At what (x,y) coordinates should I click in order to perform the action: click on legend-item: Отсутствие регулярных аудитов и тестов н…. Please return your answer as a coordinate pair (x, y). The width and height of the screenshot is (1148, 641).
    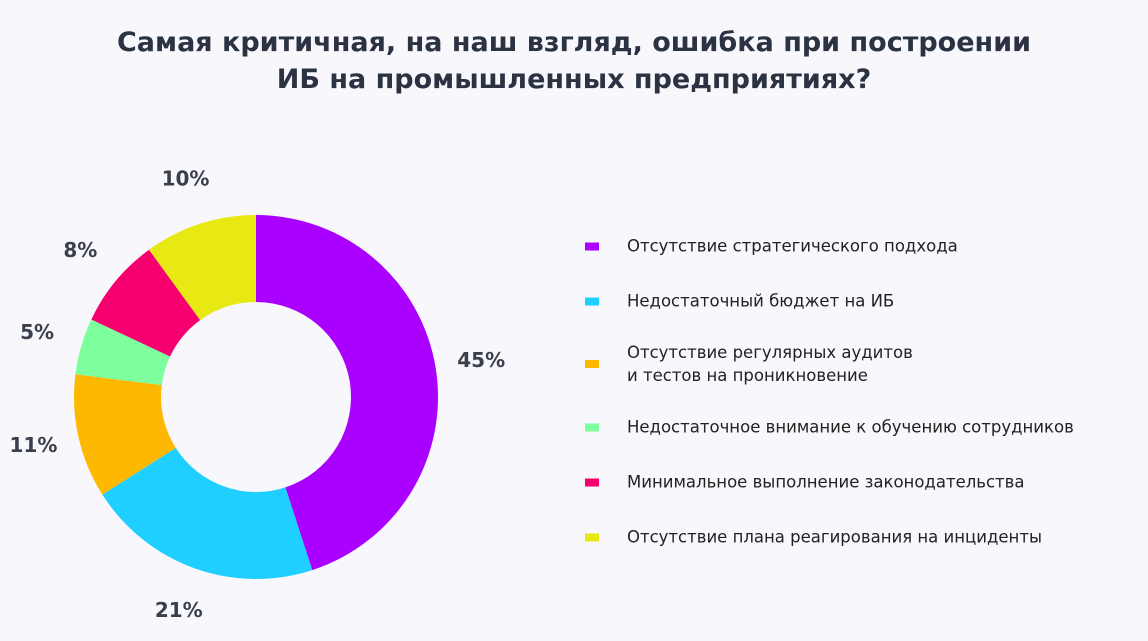
    Looking at the image, I should click on (749, 364).